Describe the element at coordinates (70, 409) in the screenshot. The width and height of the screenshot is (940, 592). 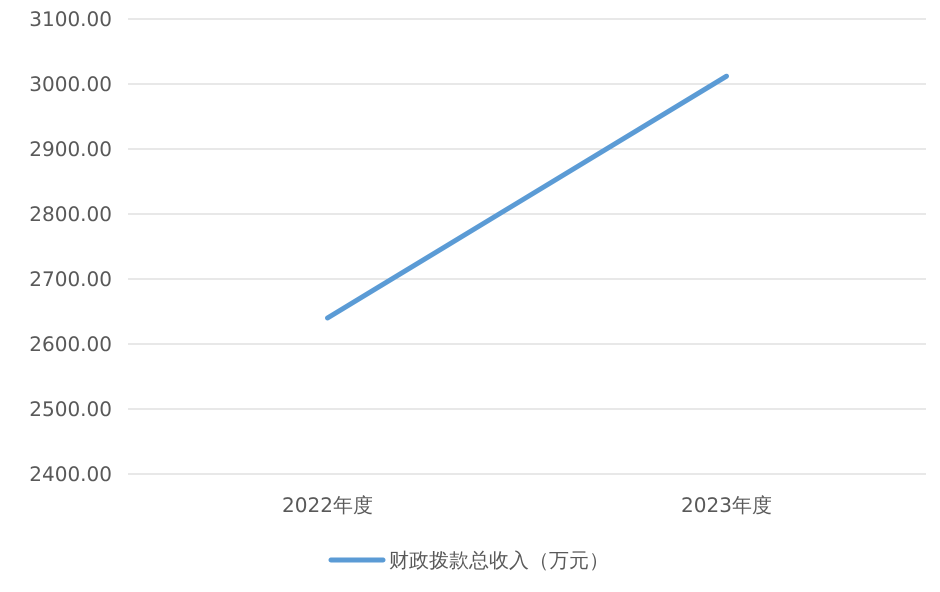
I see `y-tick-label: 2500.00` at that location.